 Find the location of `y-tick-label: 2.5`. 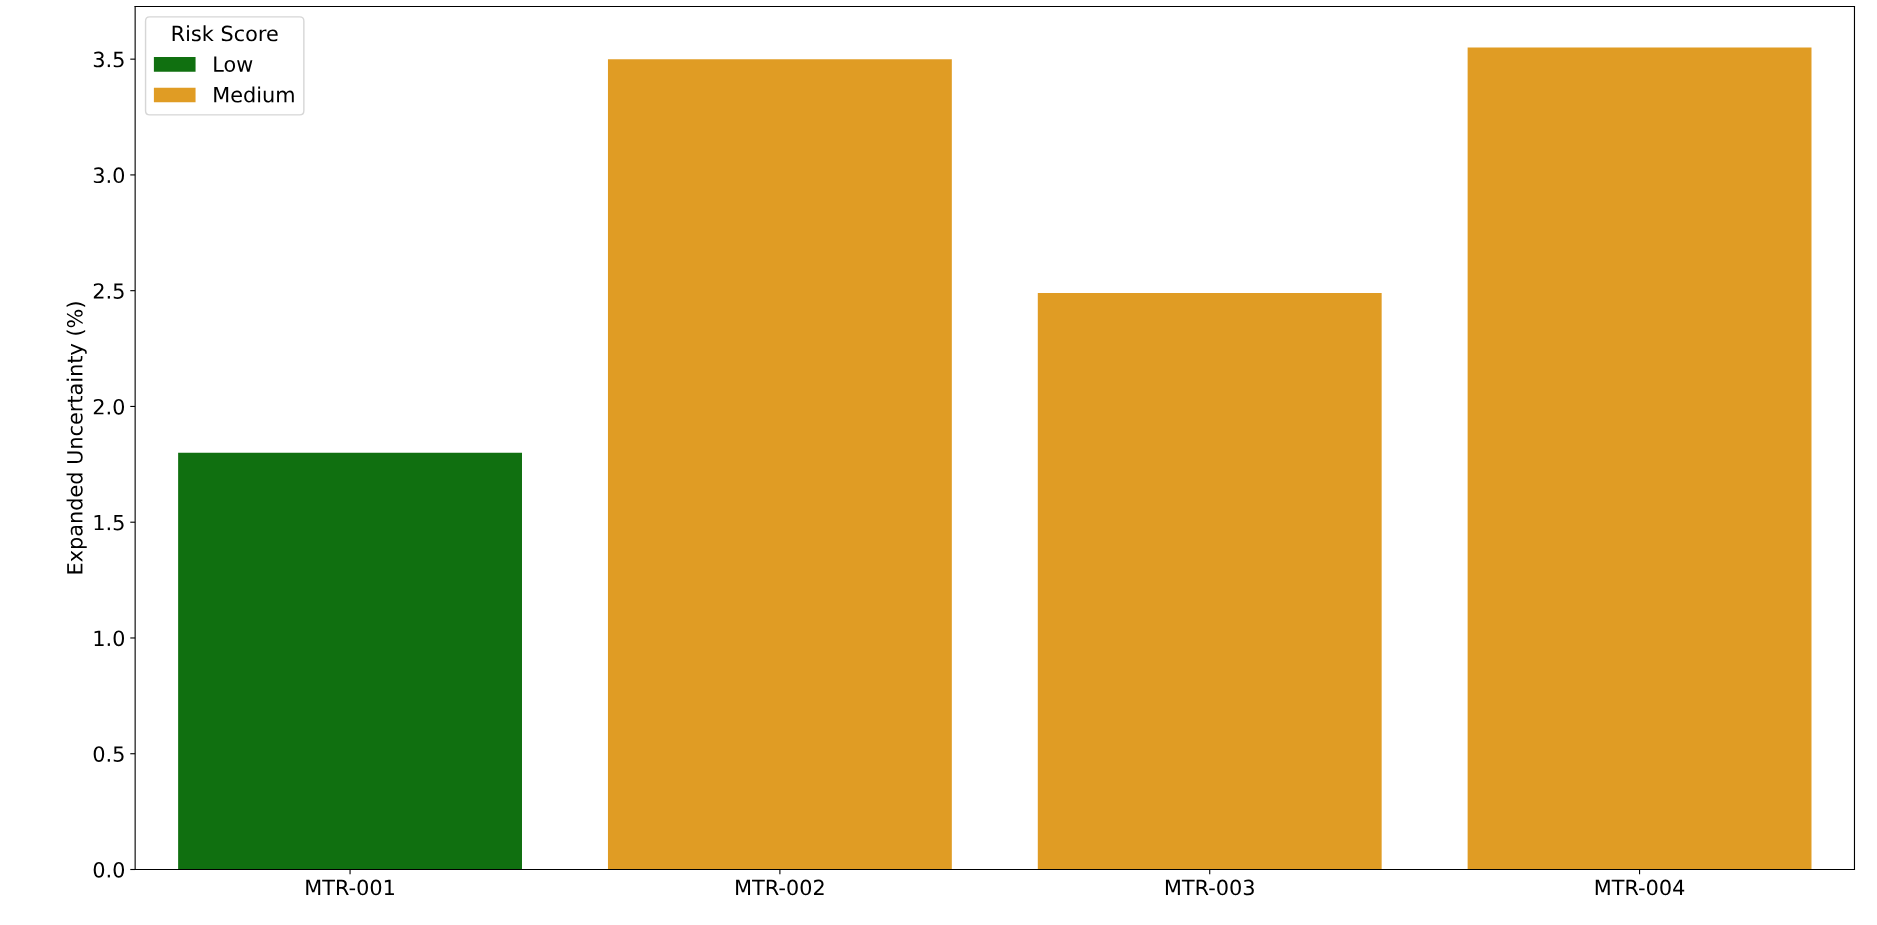

y-tick-label: 2.5 is located at coordinates (108, 291).